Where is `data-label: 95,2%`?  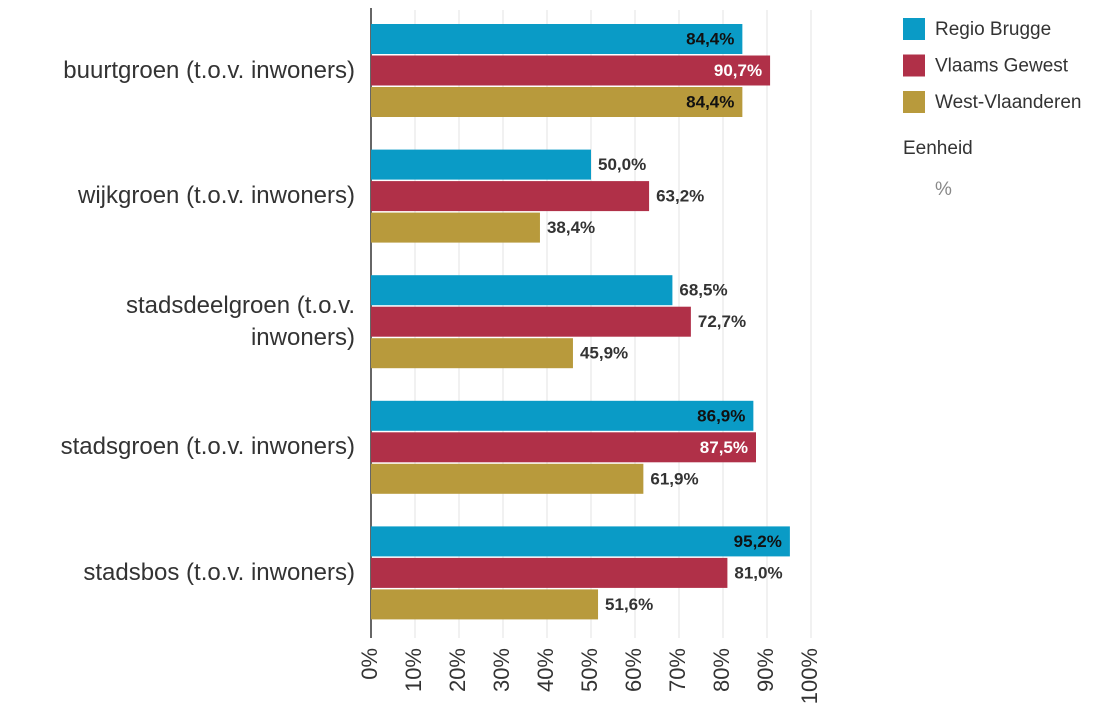 data-label: 95,2% is located at coordinates (758, 541).